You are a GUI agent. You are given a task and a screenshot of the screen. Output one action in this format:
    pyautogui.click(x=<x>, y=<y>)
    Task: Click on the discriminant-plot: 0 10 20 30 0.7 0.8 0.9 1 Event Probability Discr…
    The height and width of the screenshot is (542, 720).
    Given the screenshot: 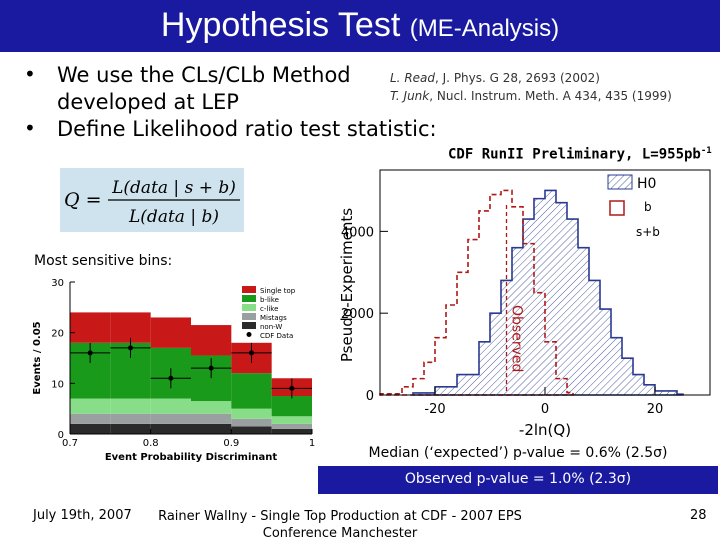 What is the action you would take?
    pyautogui.click(x=172, y=366)
    